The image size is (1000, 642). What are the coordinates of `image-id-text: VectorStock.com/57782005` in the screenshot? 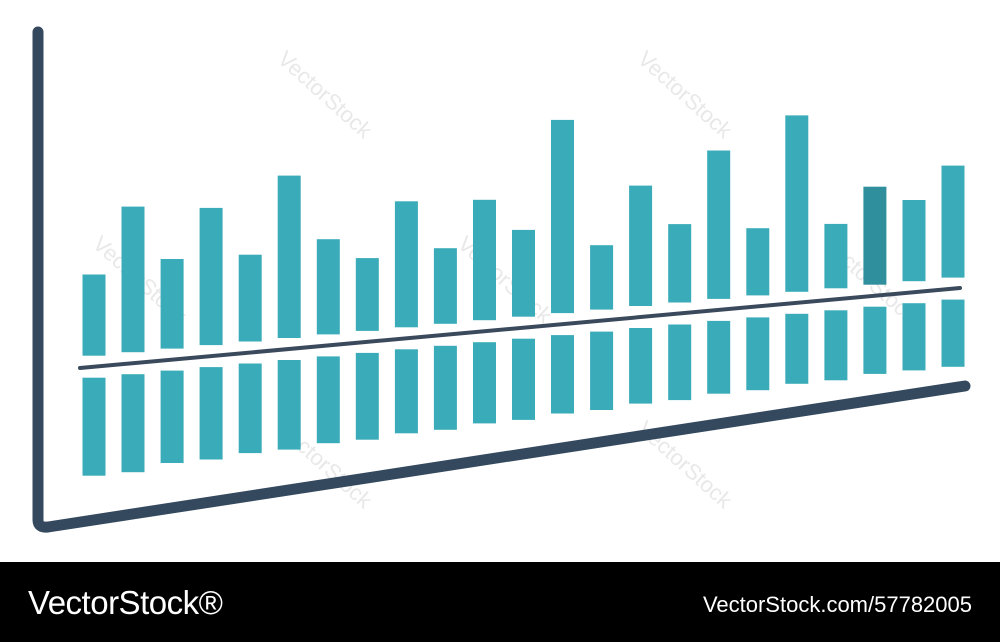 It's located at (837, 604).